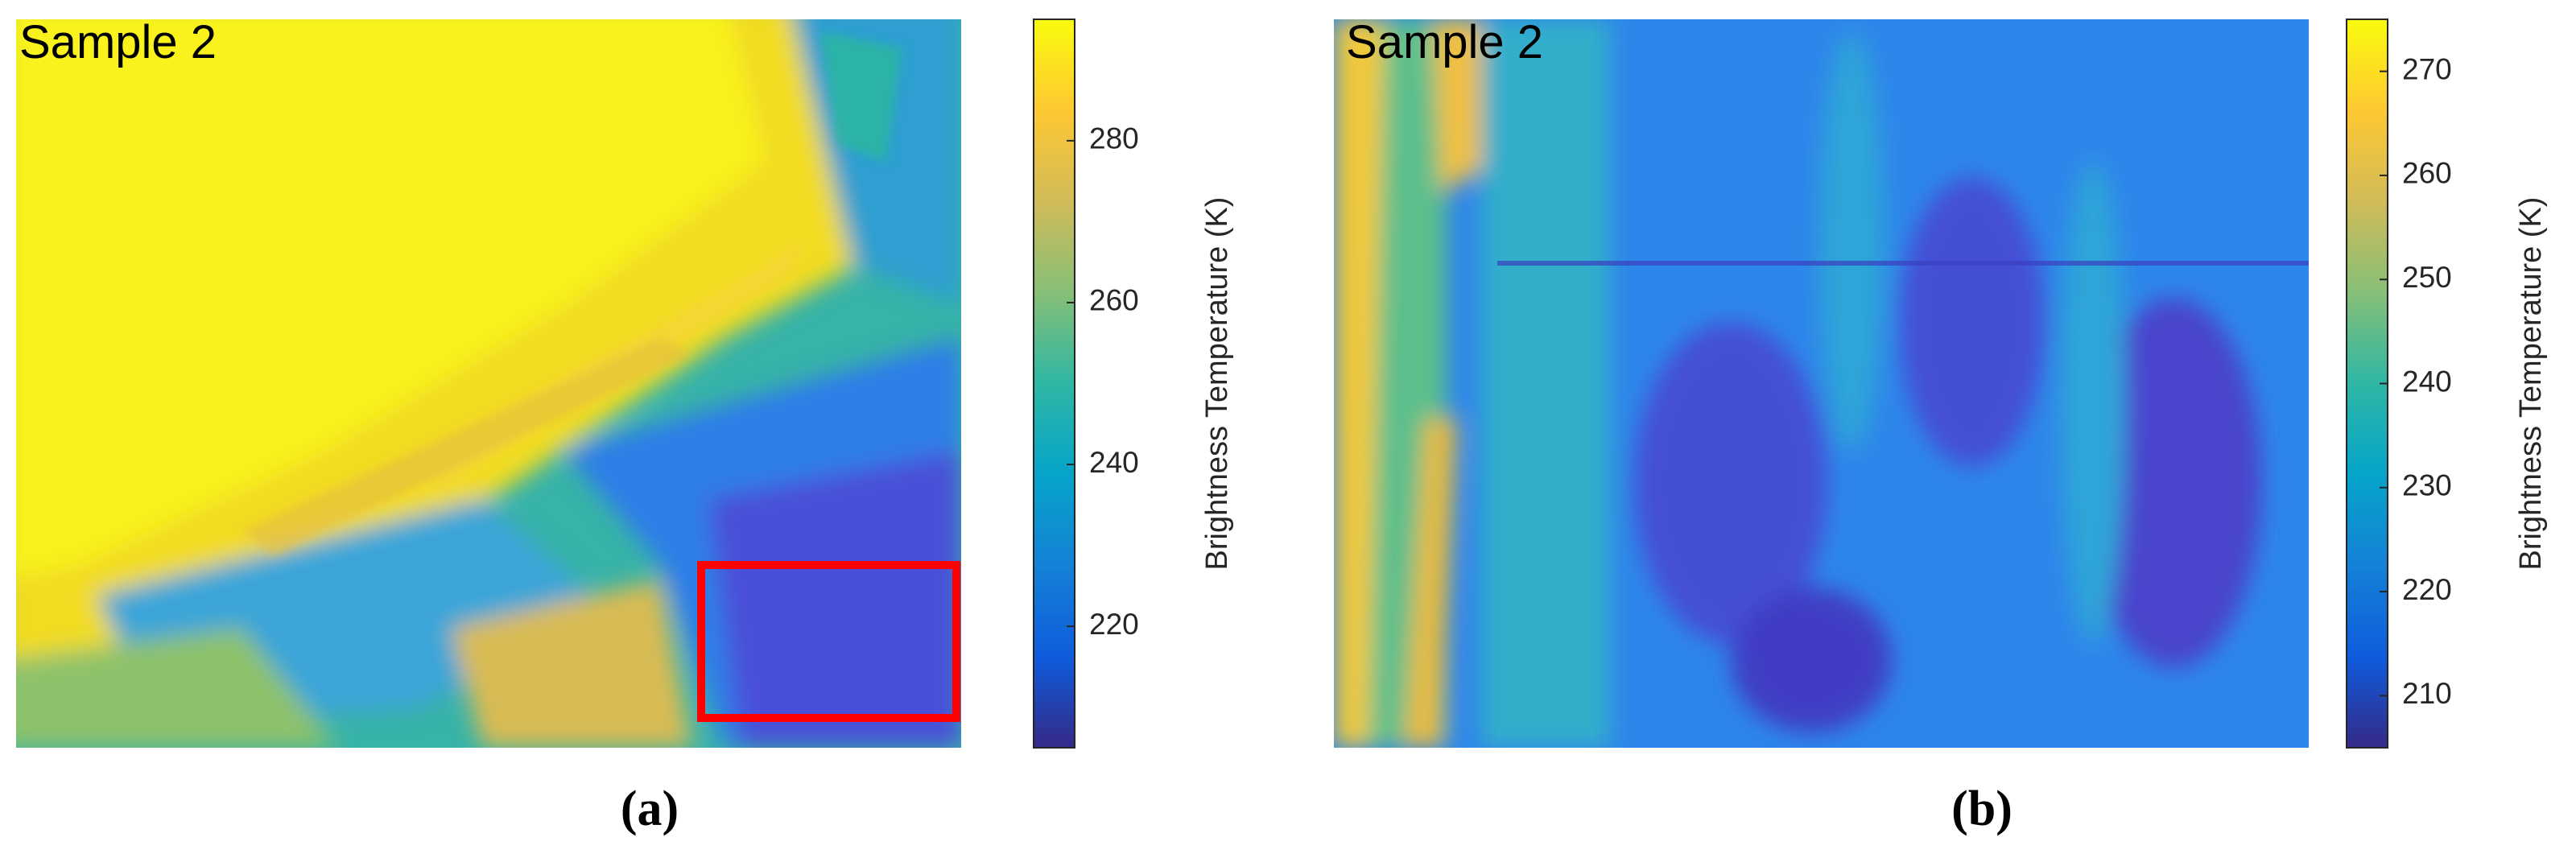  Describe the element at coordinates (1982, 809) in the screenshot. I see `panel-label: (b)` at that location.